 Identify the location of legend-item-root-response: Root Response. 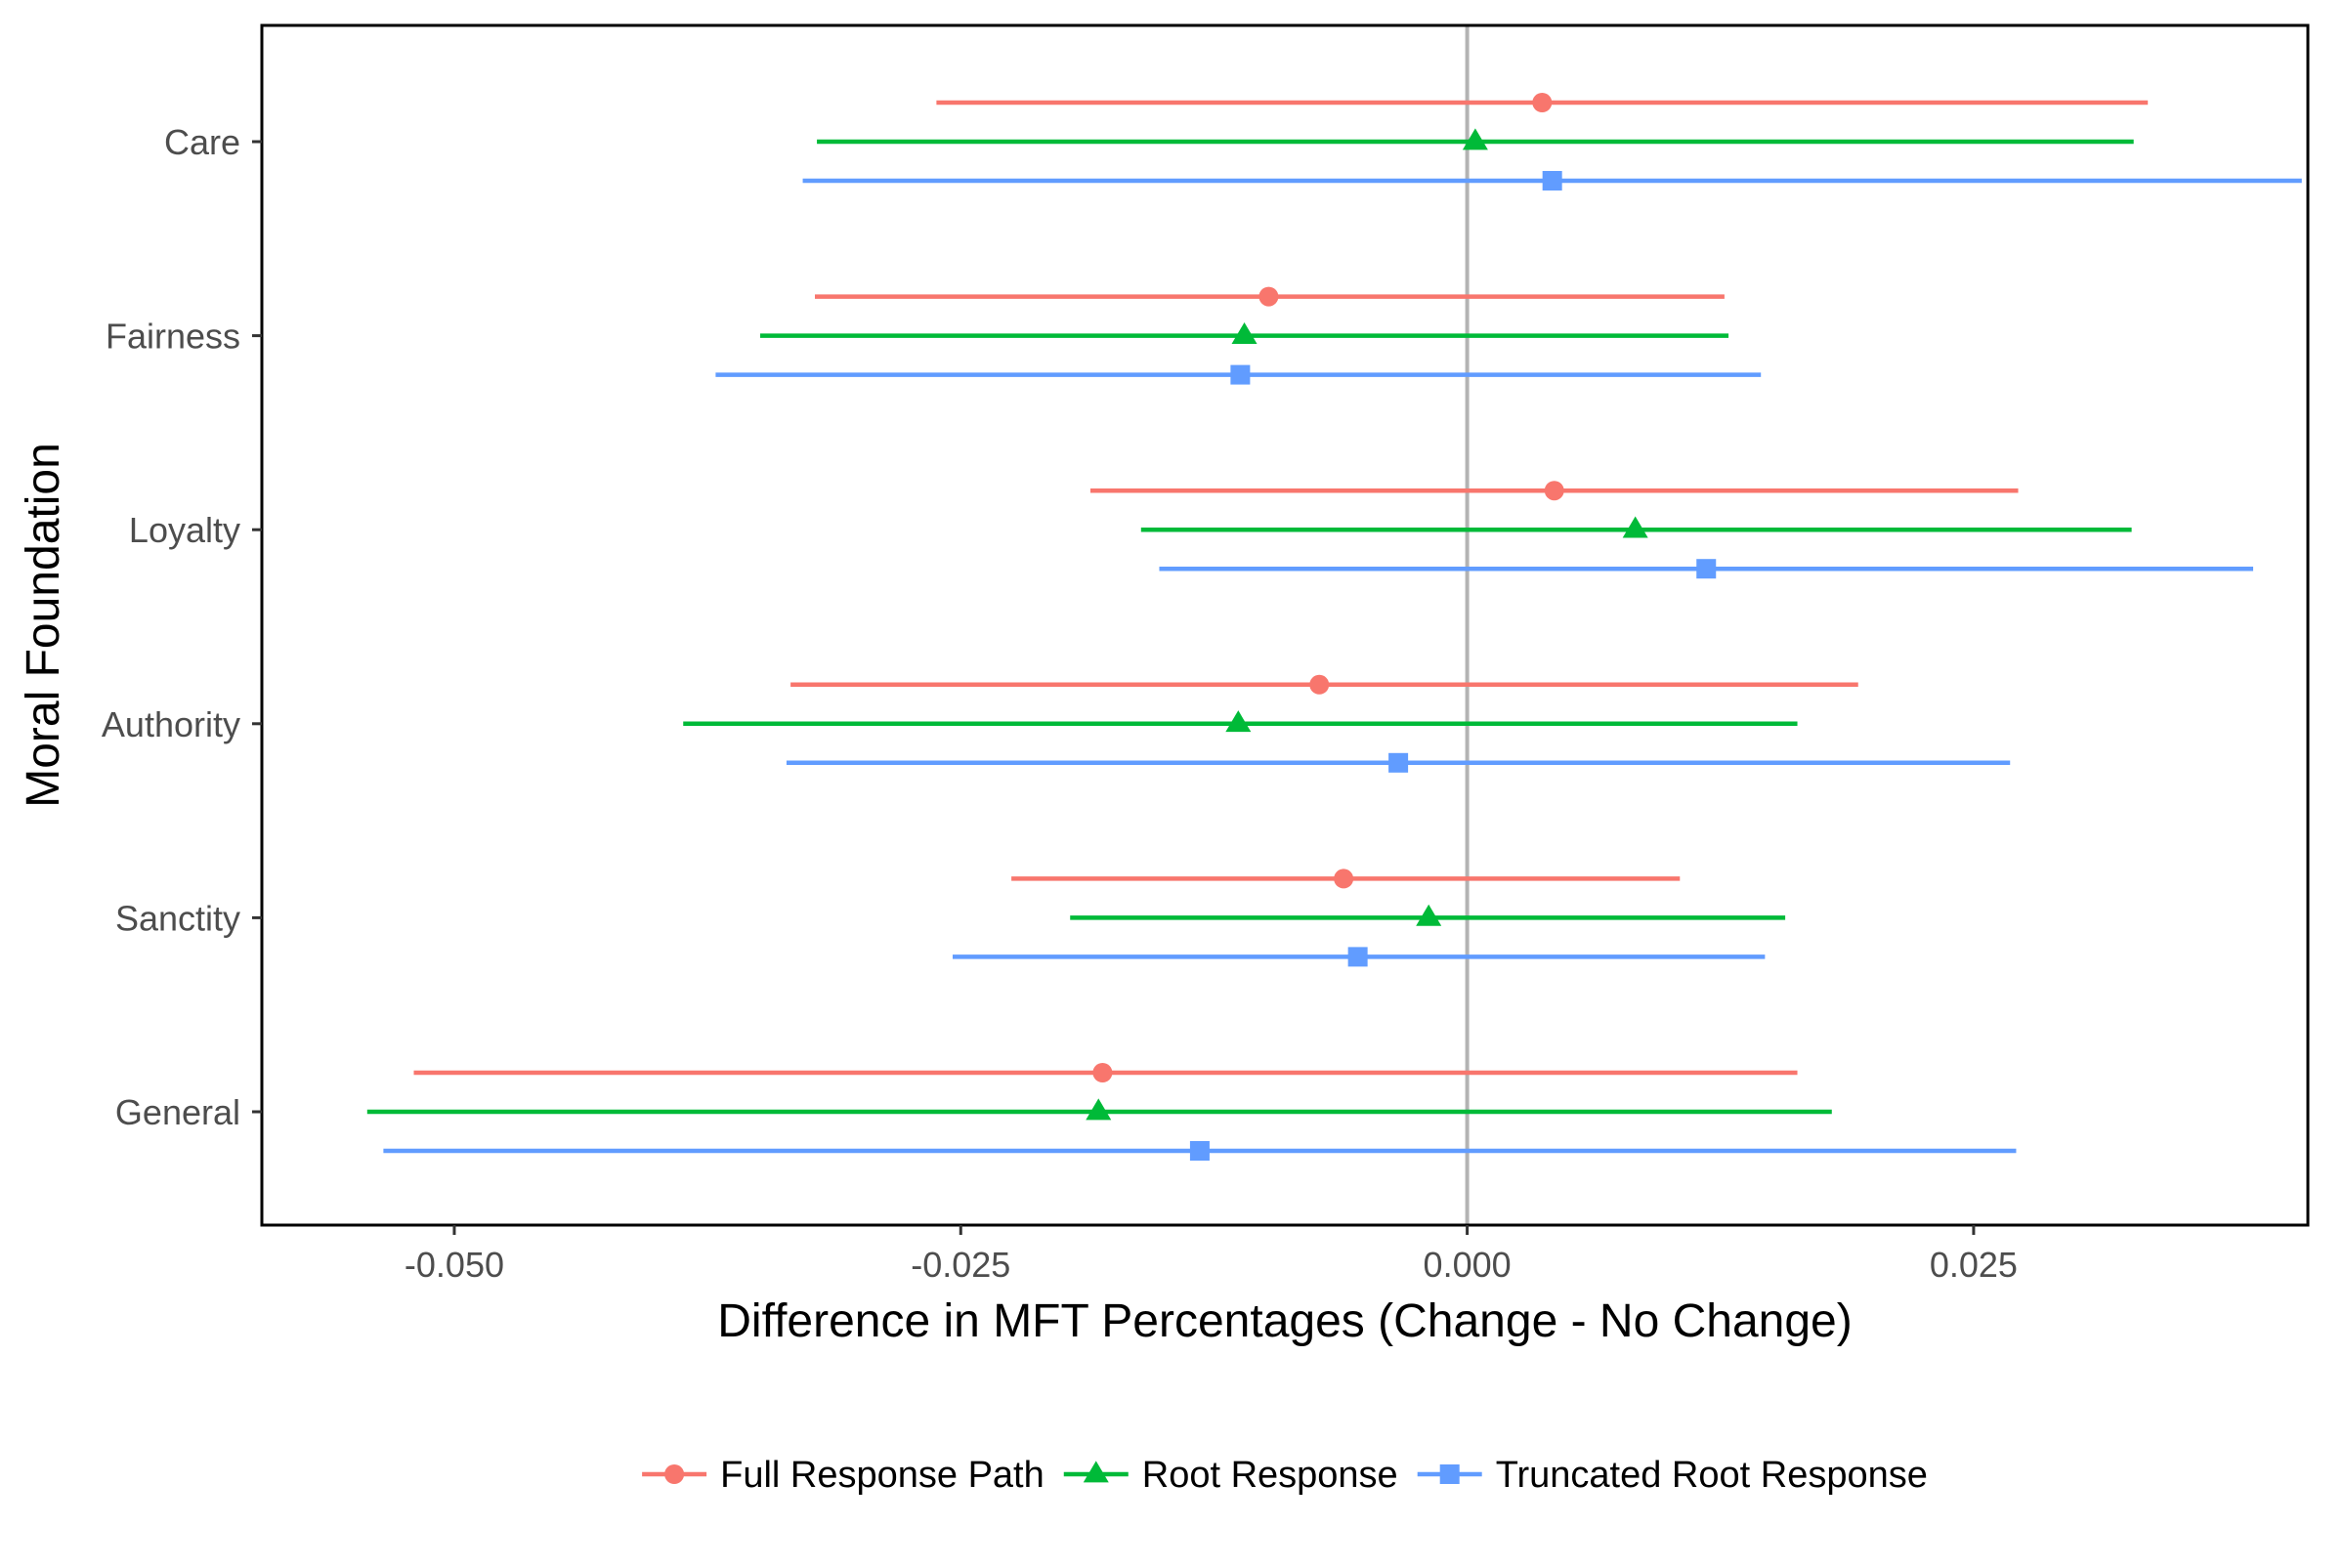
(1230, 1475).